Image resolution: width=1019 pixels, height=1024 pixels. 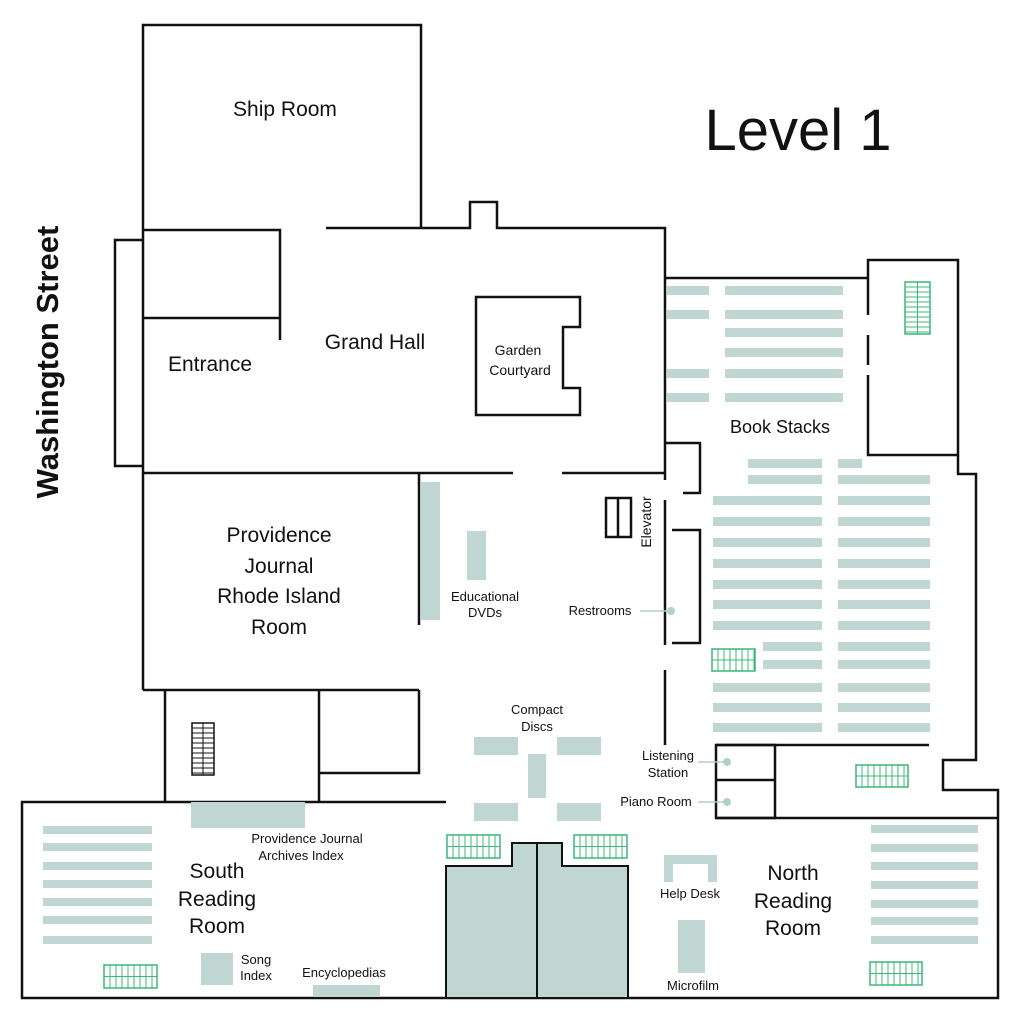 What do you see at coordinates (485, 596) in the screenshot?
I see `label-dvds-1: Educational` at bounding box center [485, 596].